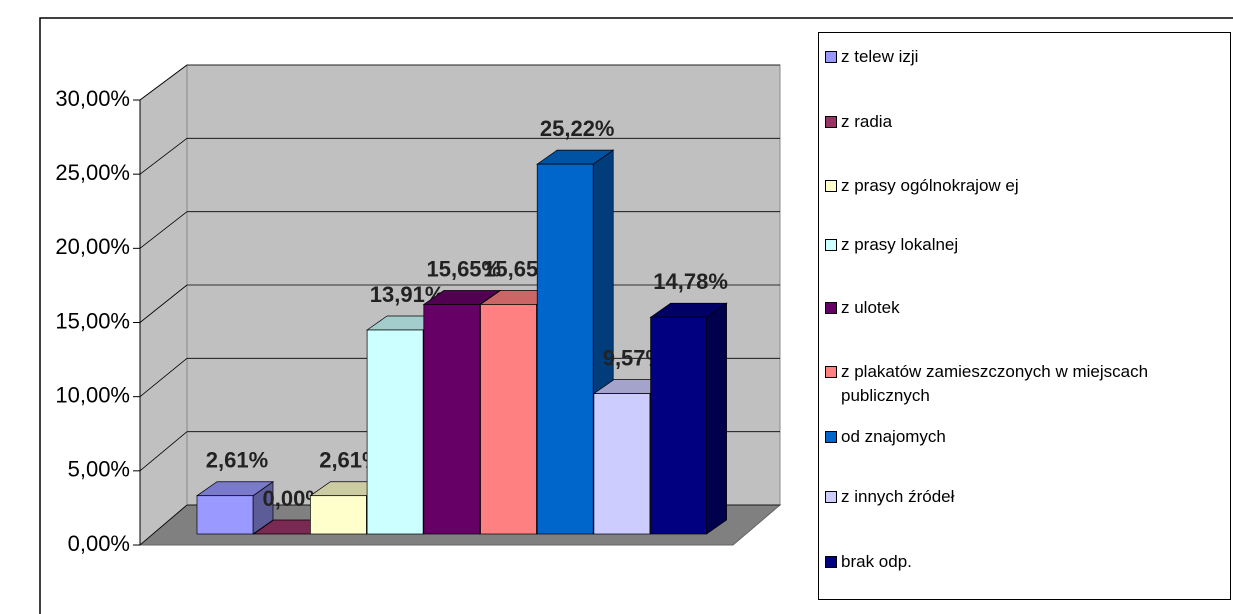 The width and height of the screenshot is (1233, 614). Describe the element at coordinates (99, 543) in the screenshot. I see `y-tick-label: 0,00%` at that location.